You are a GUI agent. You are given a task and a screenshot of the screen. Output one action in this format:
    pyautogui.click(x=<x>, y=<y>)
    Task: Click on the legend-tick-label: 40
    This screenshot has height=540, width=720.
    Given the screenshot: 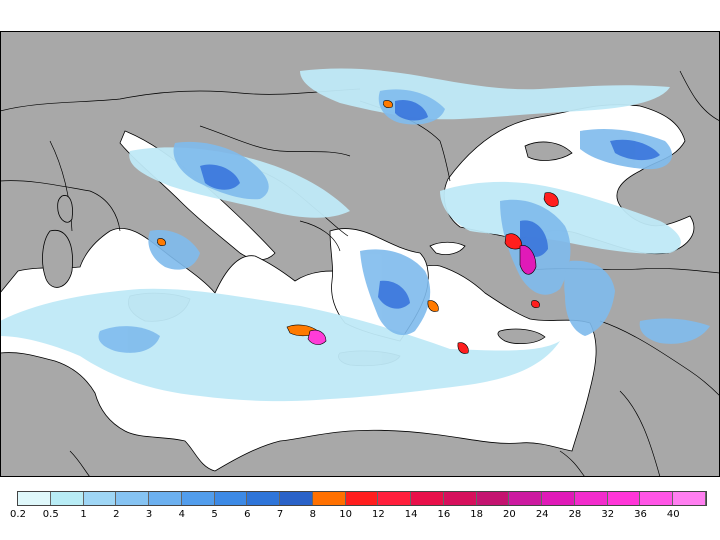 What is the action you would take?
    pyautogui.click(x=673, y=514)
    